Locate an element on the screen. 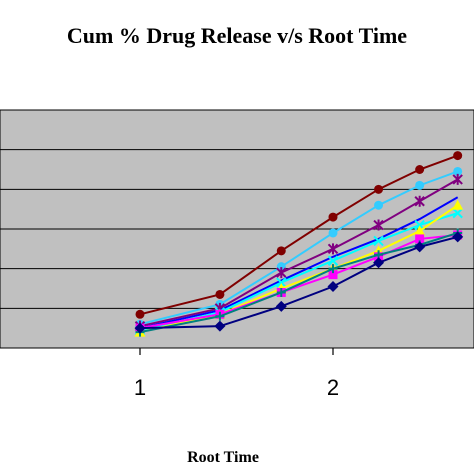 The width and height of the screenshot is (474, 474). x-tick-labels: 1 2 is located at coordinates (236, 387).